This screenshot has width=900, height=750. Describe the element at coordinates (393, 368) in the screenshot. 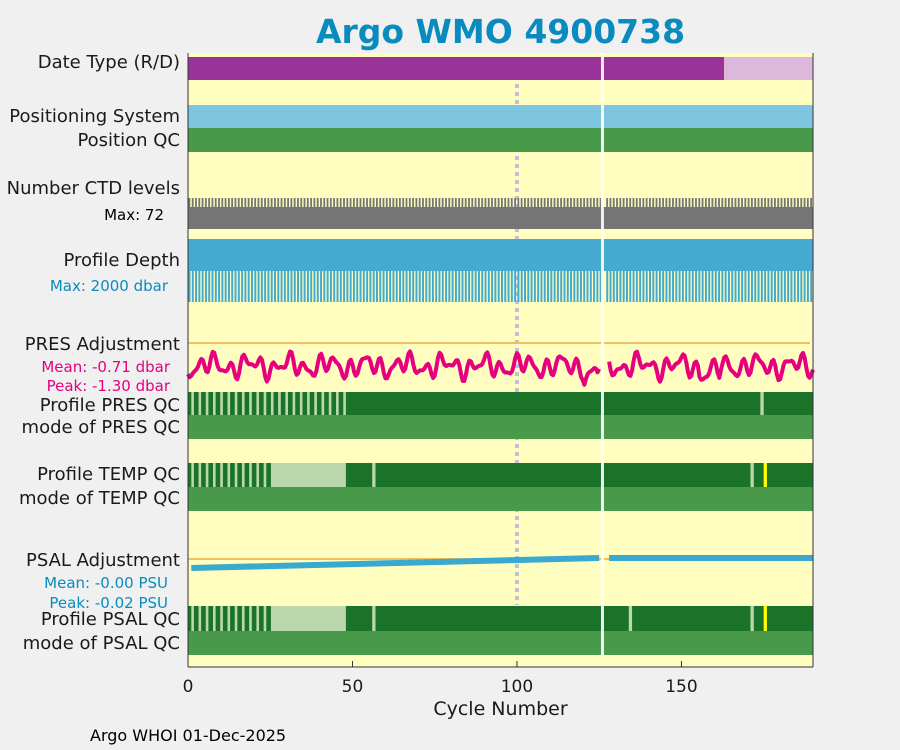

I see `pres-adjustment-line` at that location.